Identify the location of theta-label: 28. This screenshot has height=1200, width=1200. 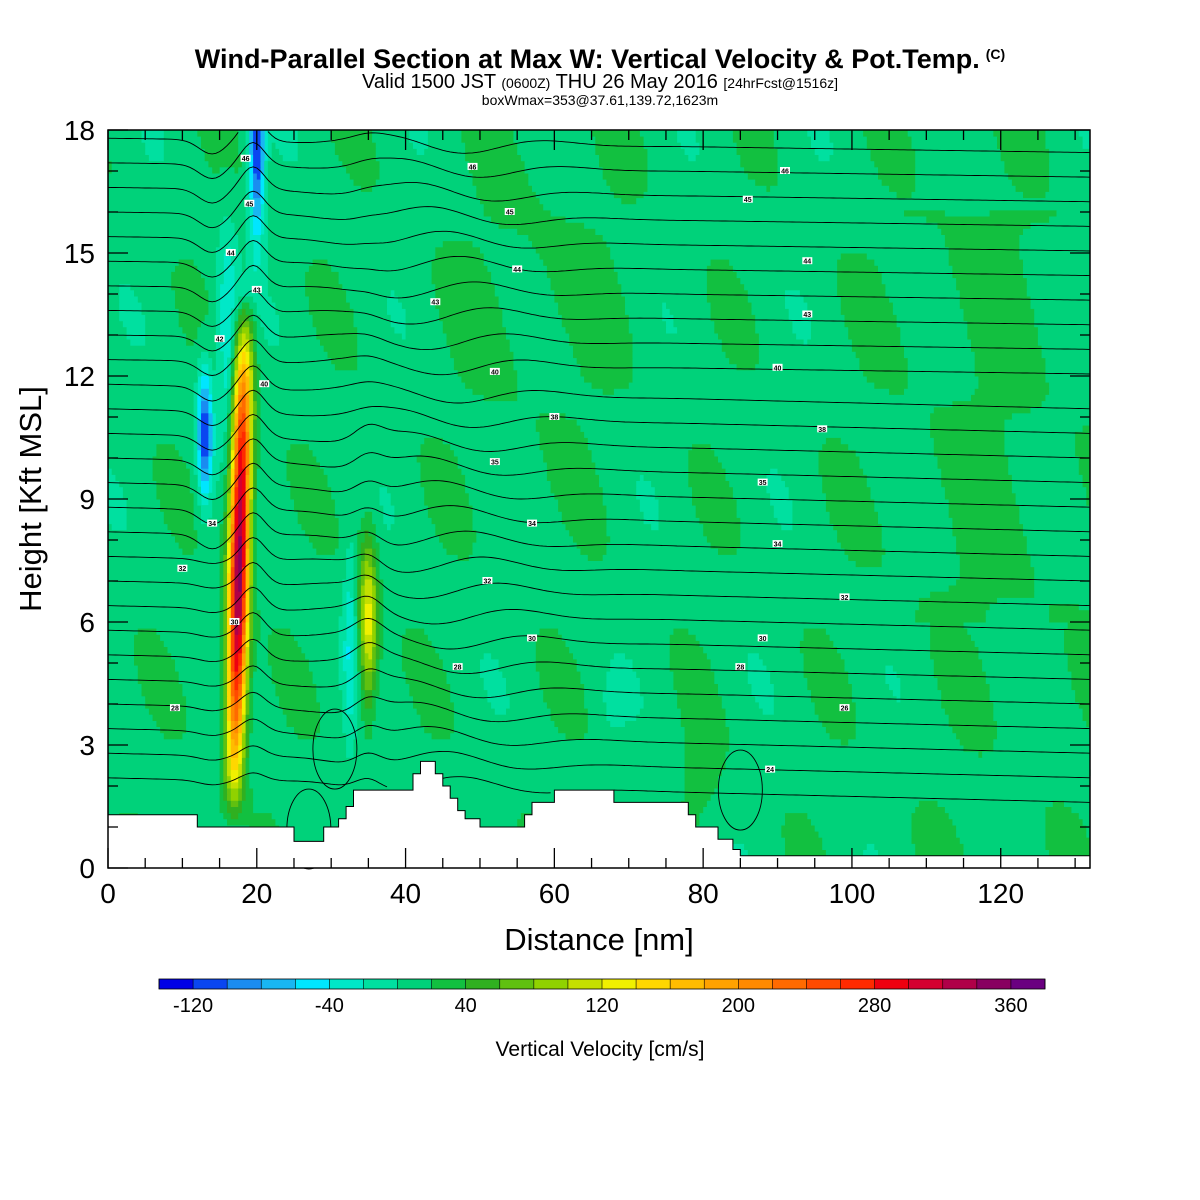
(458, 668).